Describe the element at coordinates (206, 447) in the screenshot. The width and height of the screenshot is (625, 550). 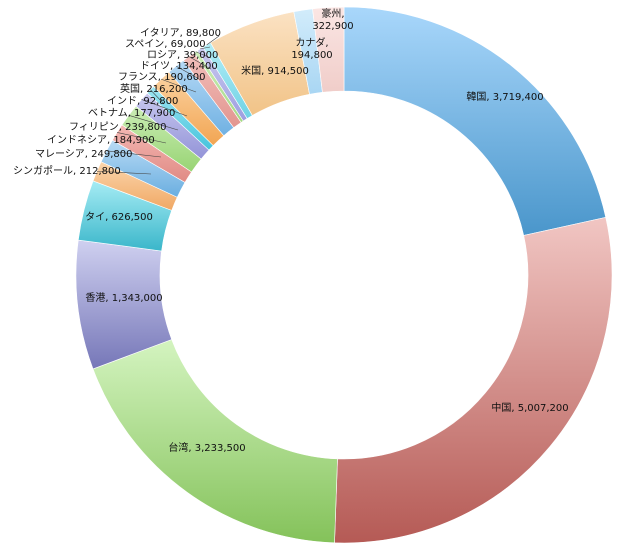
I see `slice-label-3: 台湾, 3,233,500` at that location.